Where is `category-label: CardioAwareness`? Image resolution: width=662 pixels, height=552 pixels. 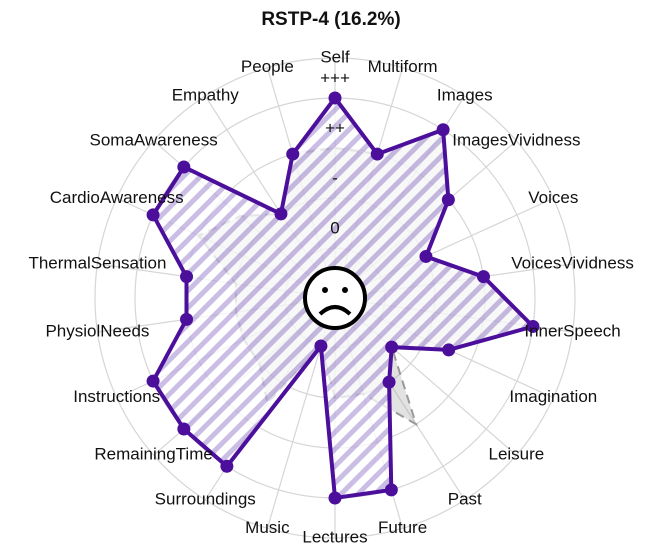 category-label: CardioAwareness is located at coordinates (117, 197).